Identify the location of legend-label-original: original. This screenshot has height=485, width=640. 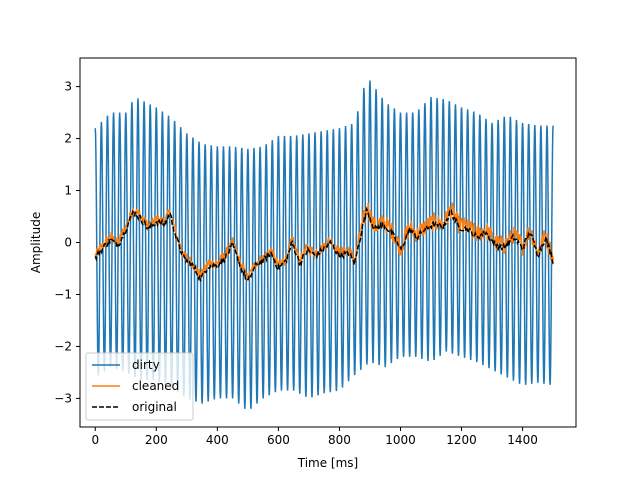
(154, 407).